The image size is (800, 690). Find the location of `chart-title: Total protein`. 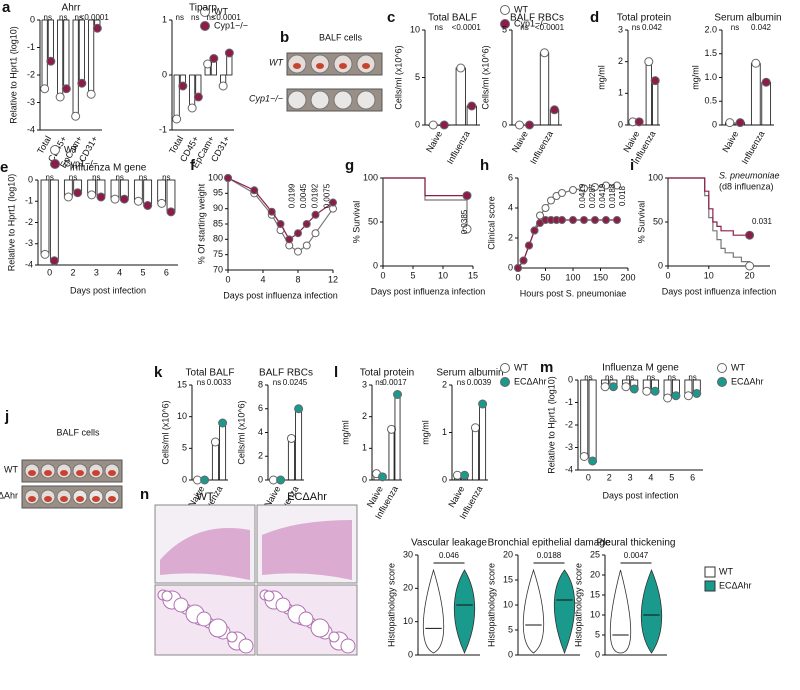

chart-title: Total protein is located at coordinates (387, 373).